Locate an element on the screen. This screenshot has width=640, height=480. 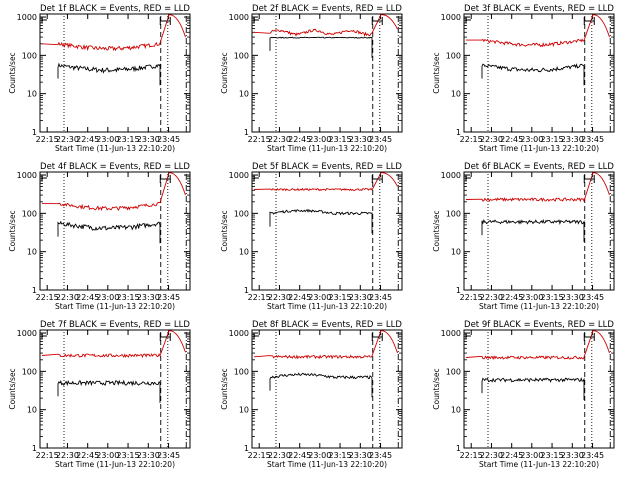
panel-title: Det 3f BLACK = Events, RED = LLD is located at coordinates (539, 9).